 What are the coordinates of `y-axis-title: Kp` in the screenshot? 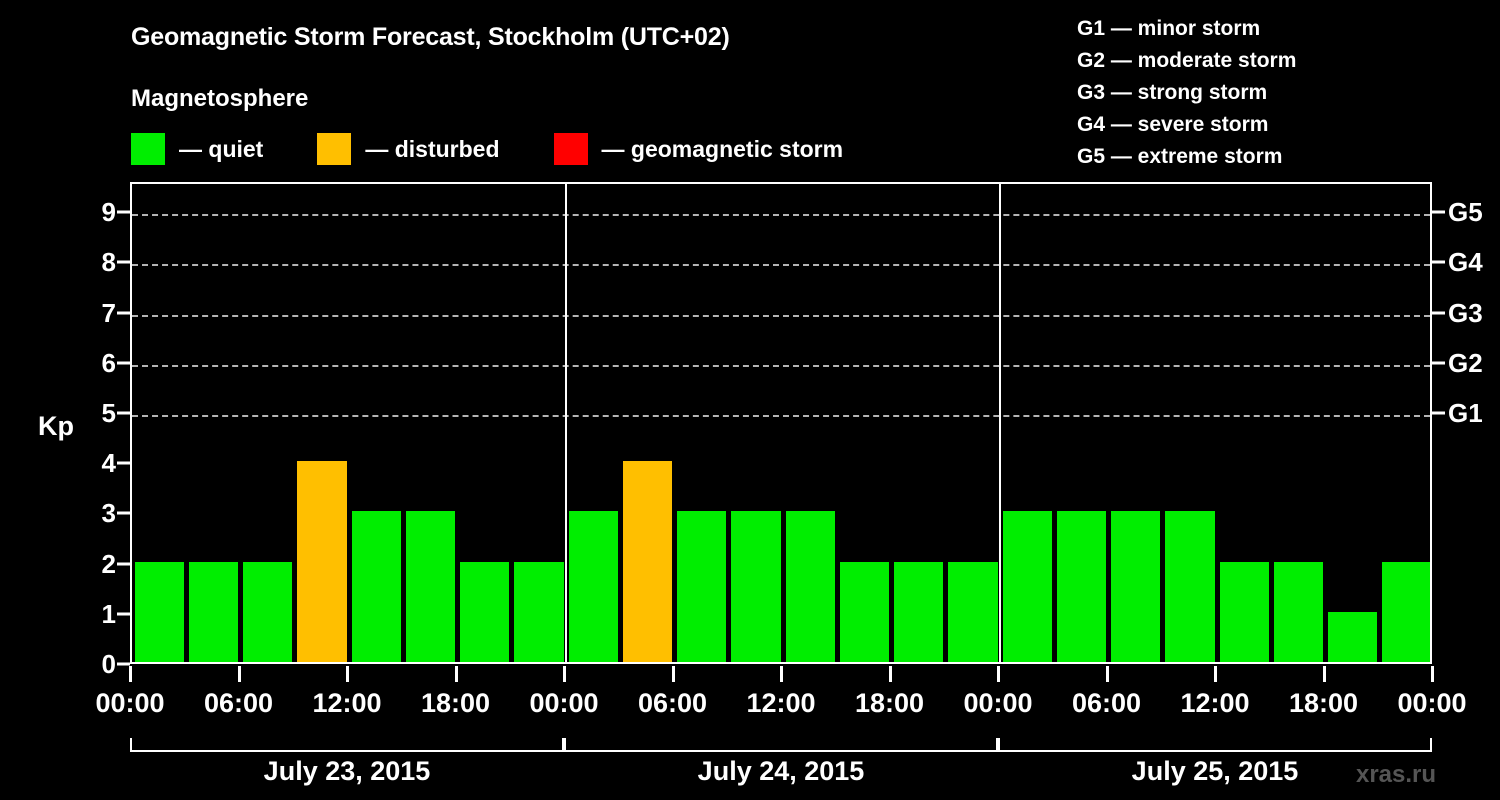 It's located at (56, 426).